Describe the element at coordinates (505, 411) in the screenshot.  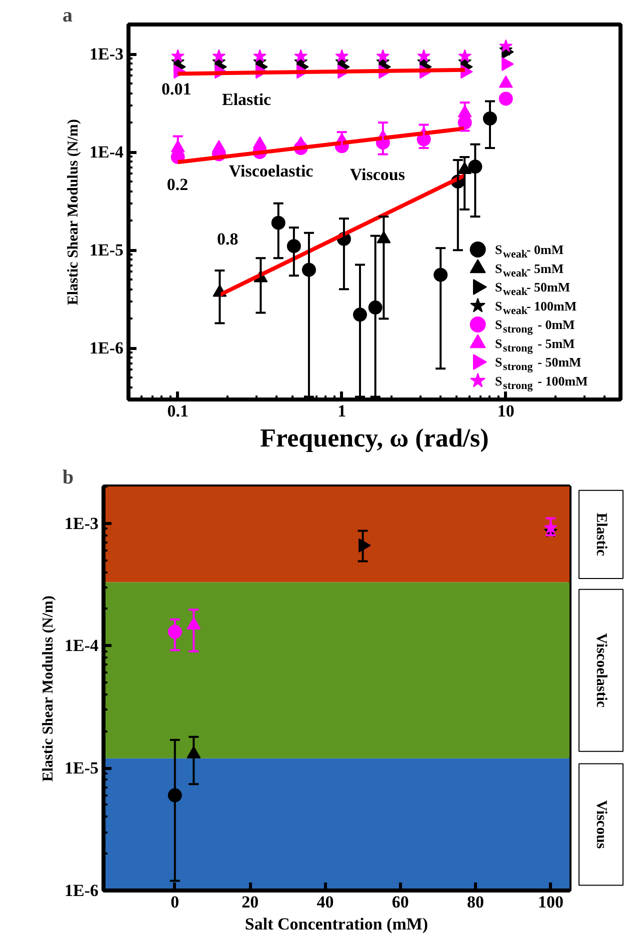
I see `x-tick-label: 10` at that location.